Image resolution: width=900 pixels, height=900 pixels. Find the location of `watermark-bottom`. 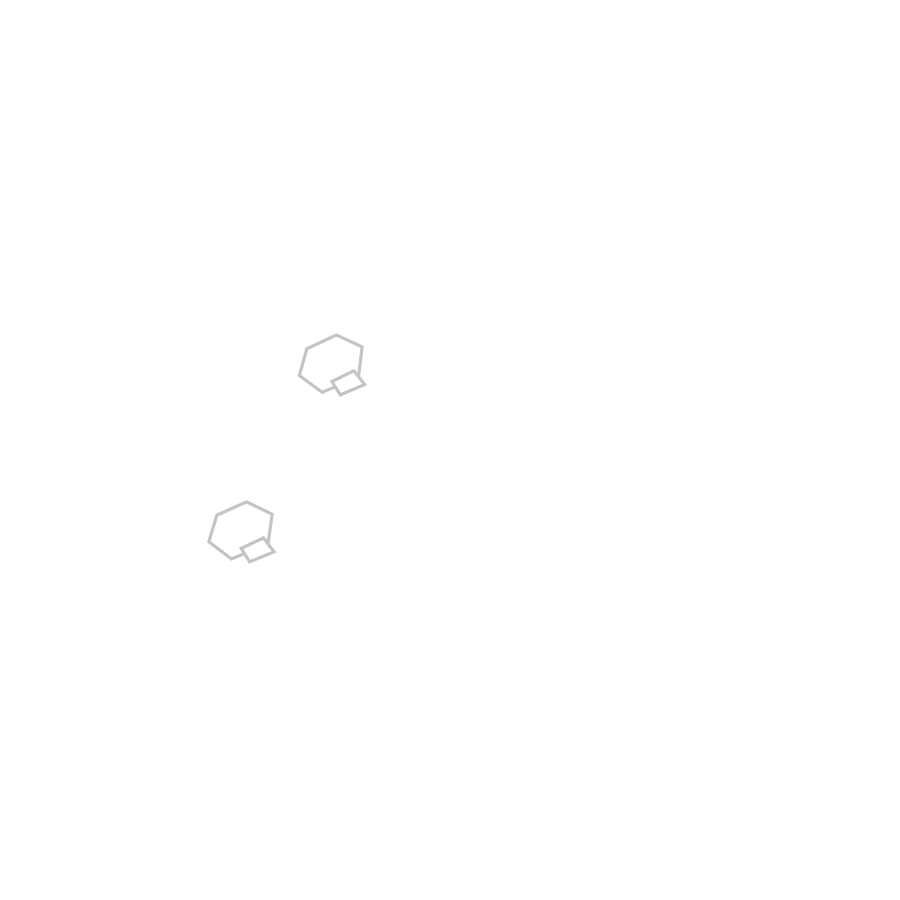

watermark-bottom is located at coordinates (241, 532).